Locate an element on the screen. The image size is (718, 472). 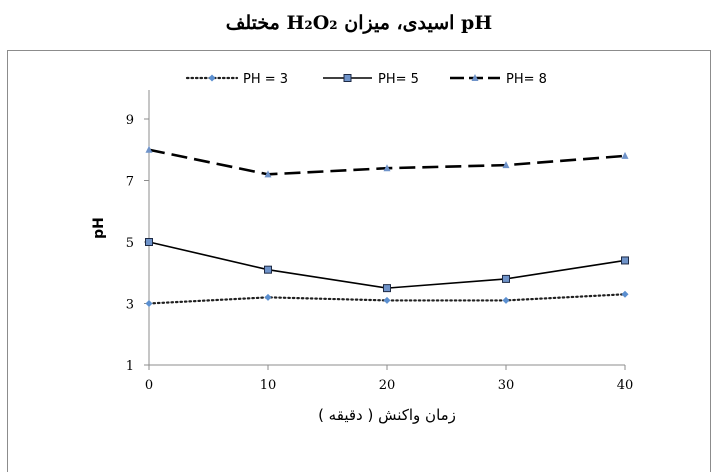
y-tick-label: 5 is located at coordinates (130, 243).